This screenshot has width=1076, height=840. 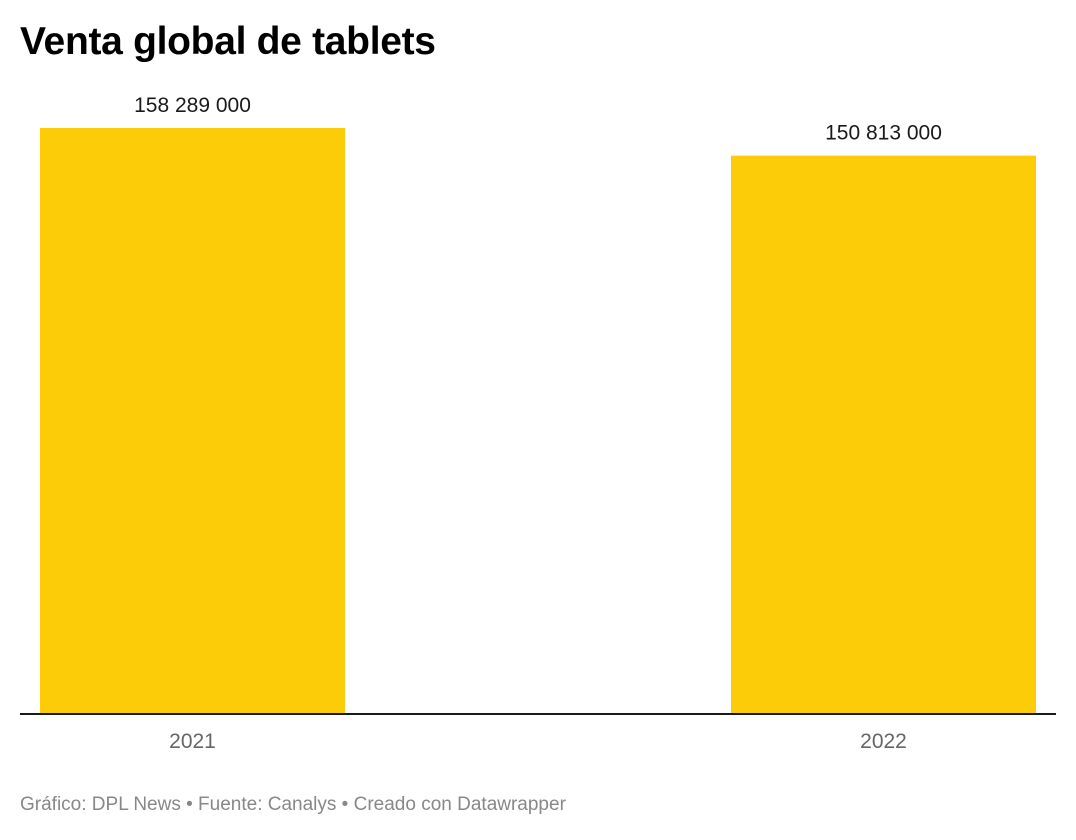 I want to click on chart-title: Venta global de tablets, so click(x=228, y=41).